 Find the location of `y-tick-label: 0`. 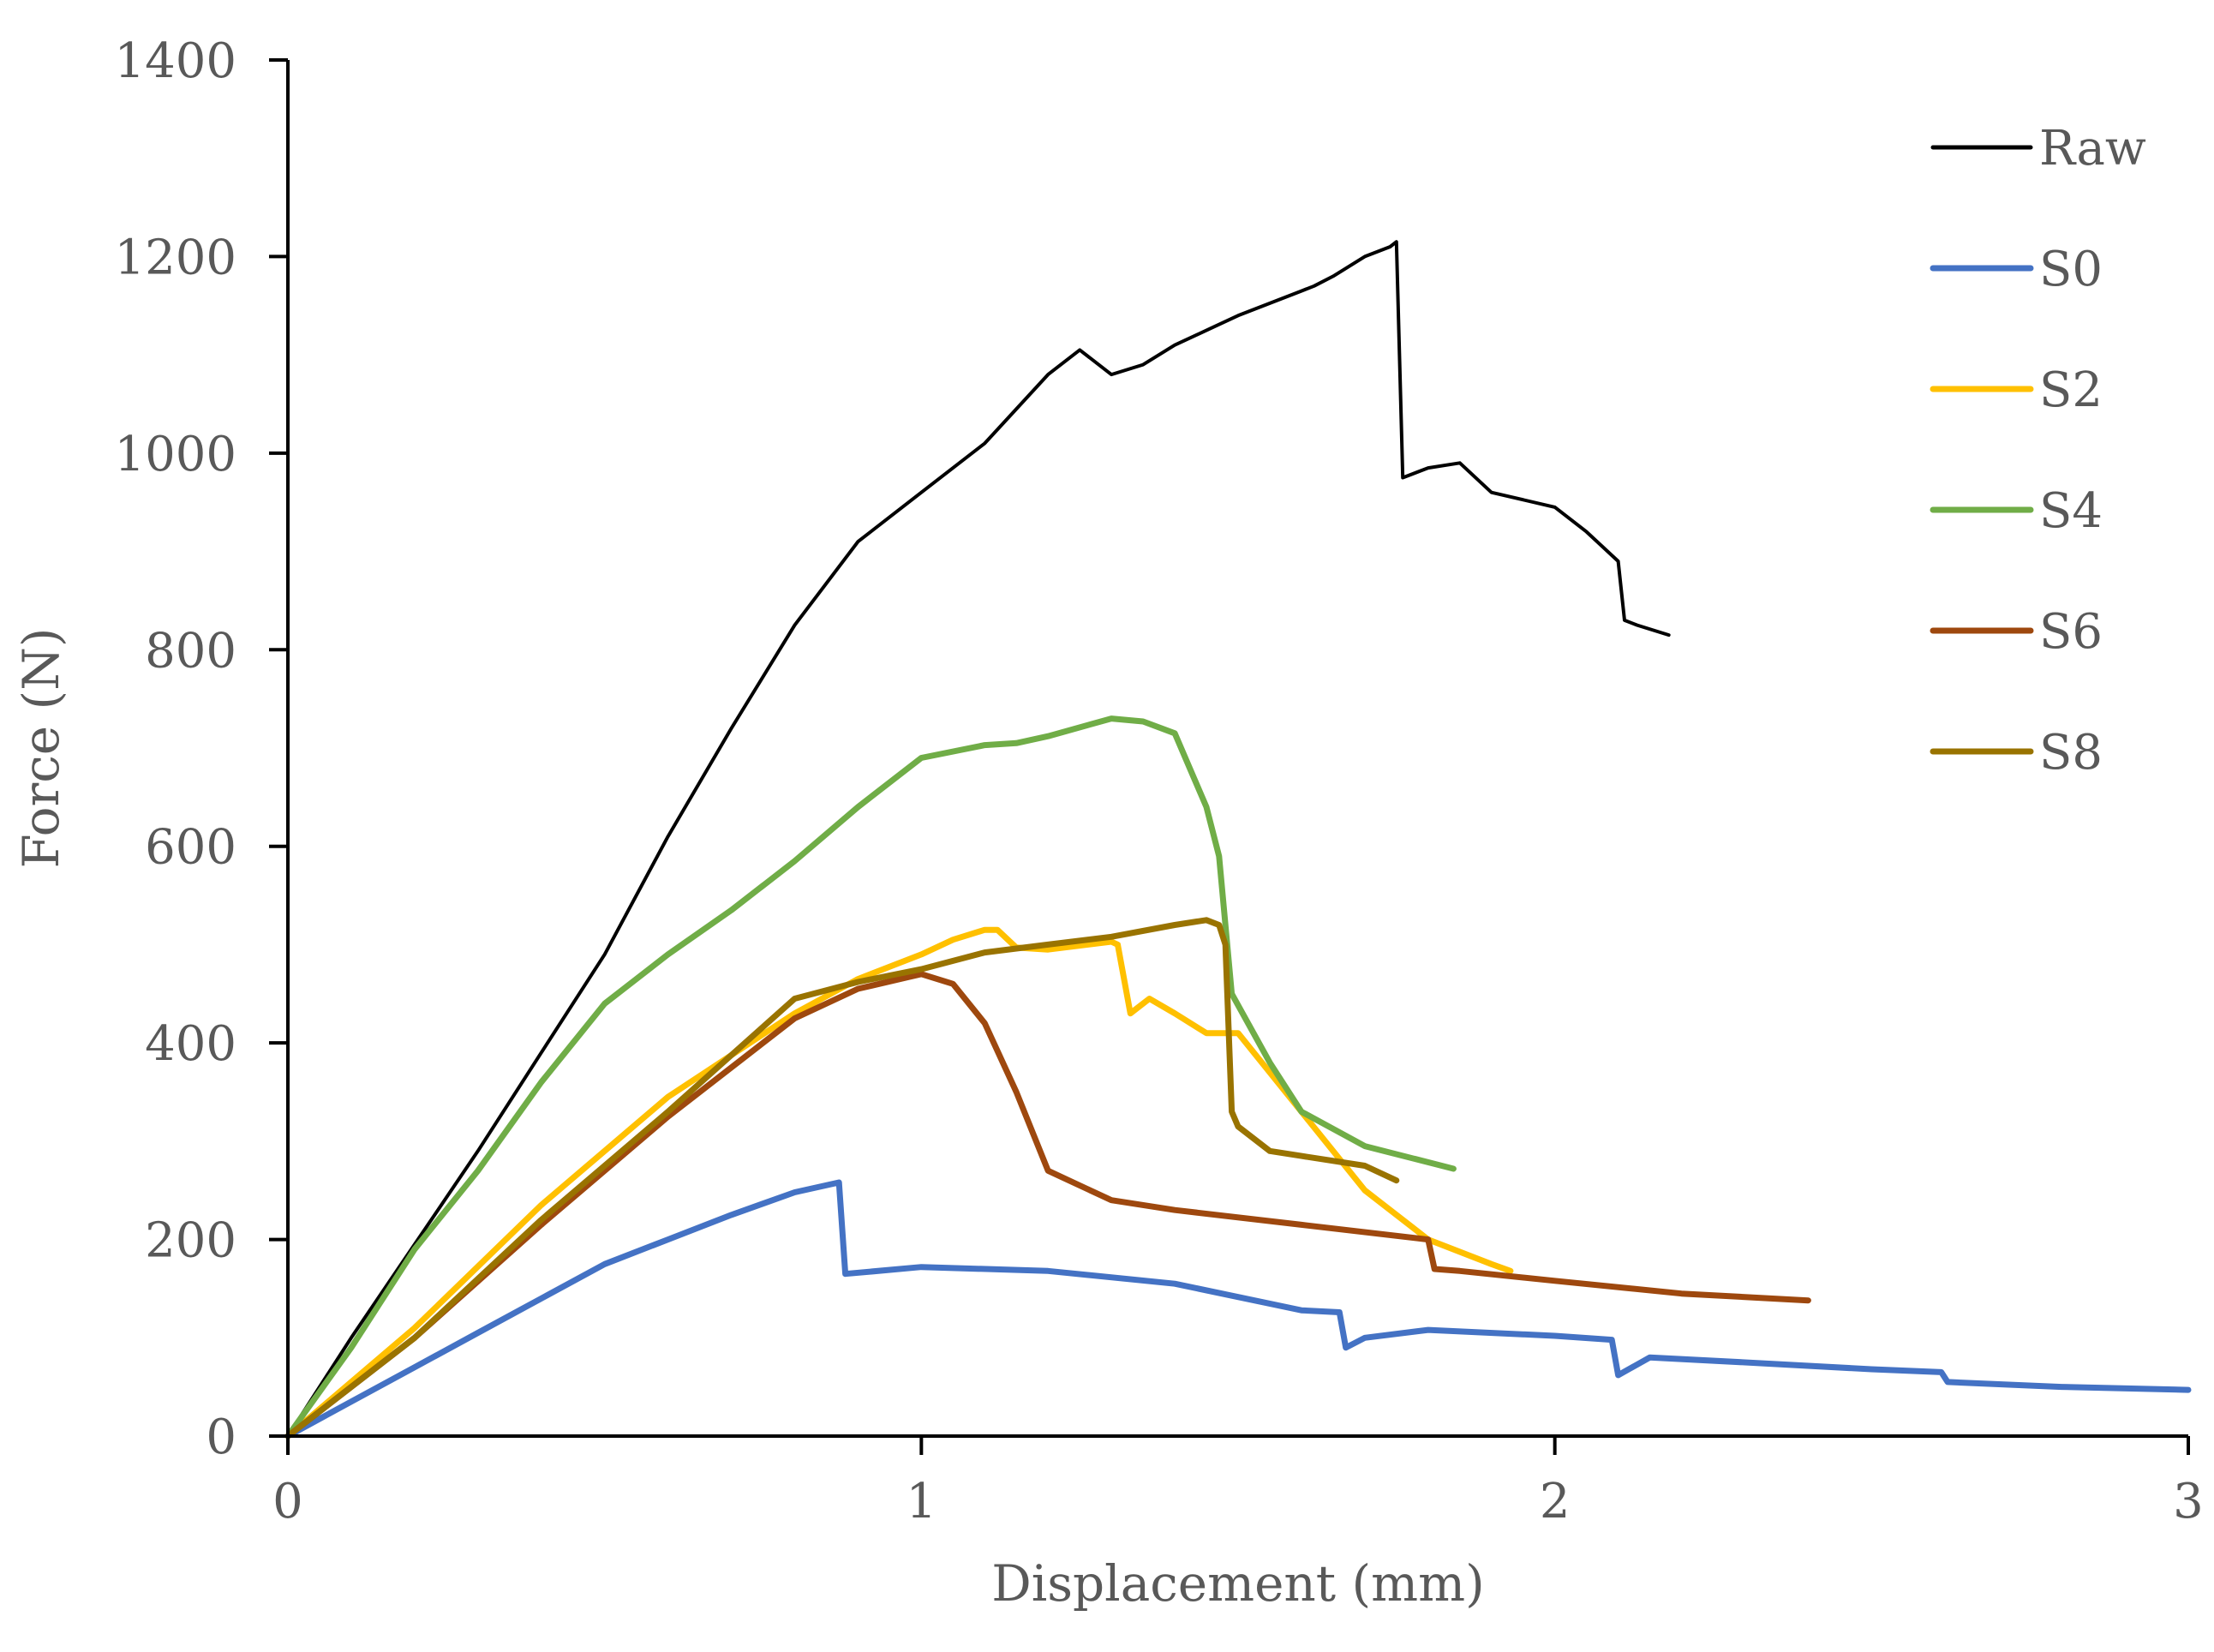

y-tick-label: 0 is located at coordinates (221, 1437).